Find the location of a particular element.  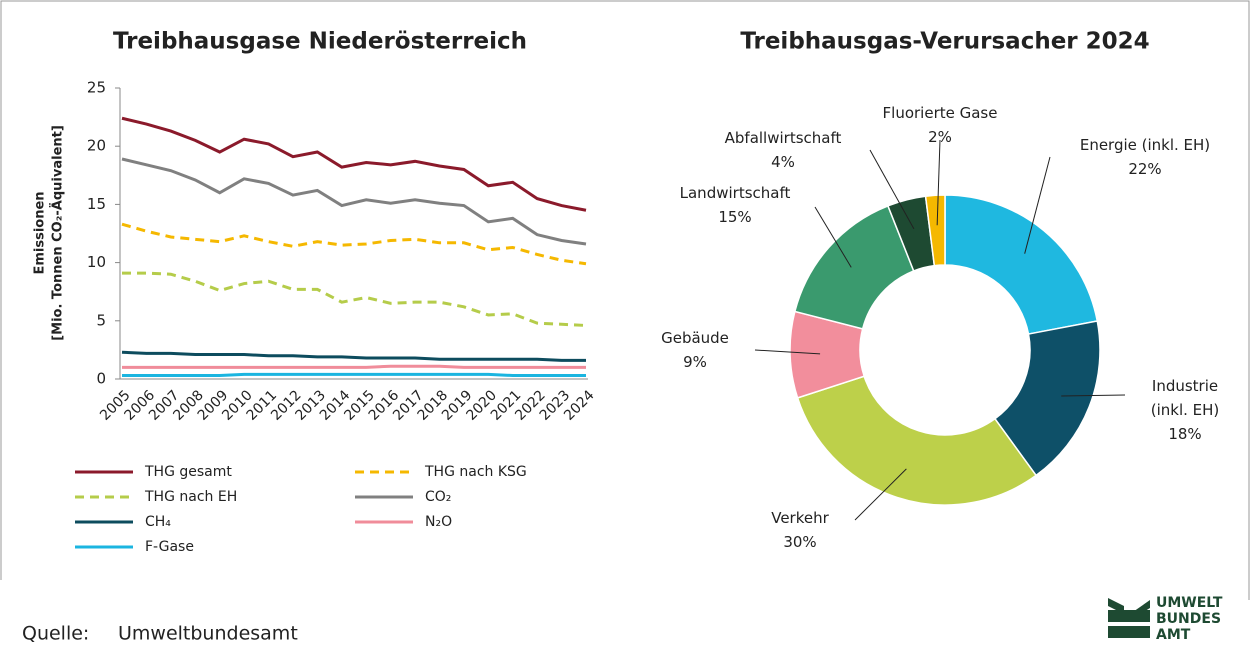

legend-label: THG gesamt is located at coordinates (188, 472).